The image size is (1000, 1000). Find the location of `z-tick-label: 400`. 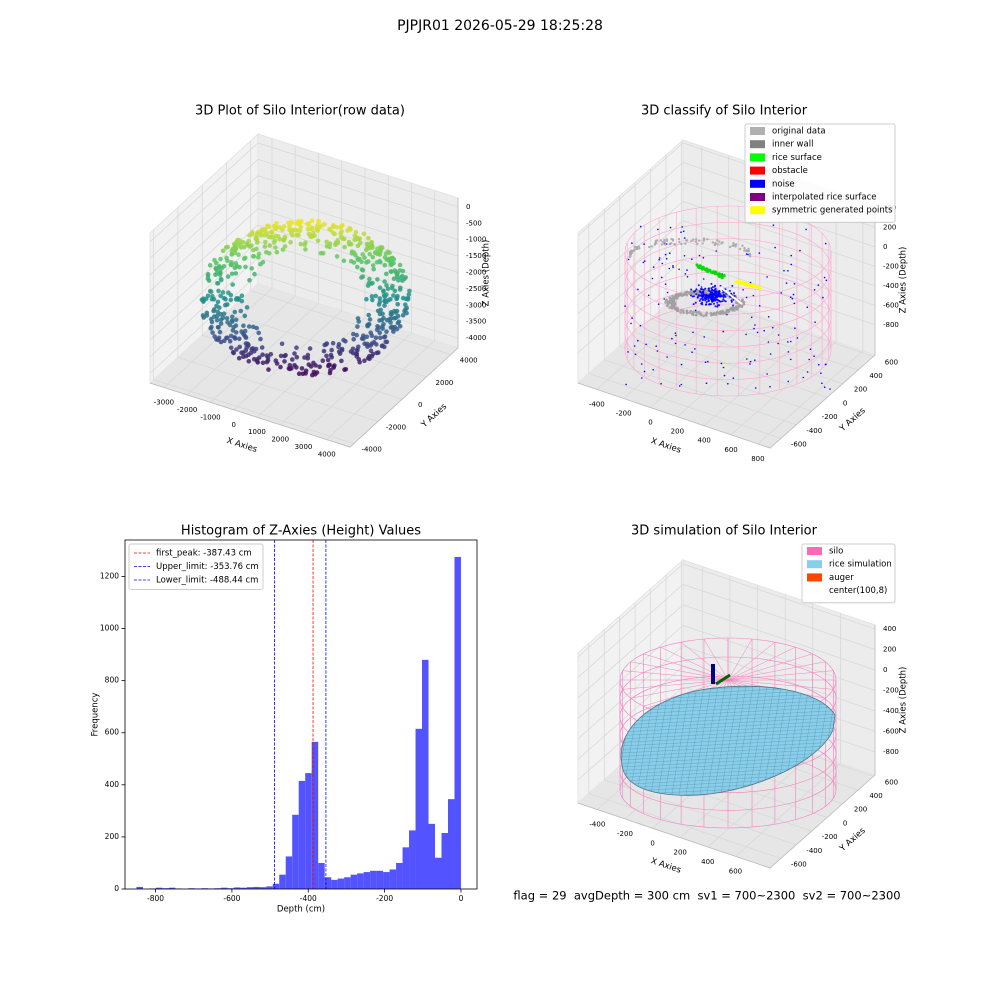

z-tick-label: 400 is located at coordinates (889, 629).